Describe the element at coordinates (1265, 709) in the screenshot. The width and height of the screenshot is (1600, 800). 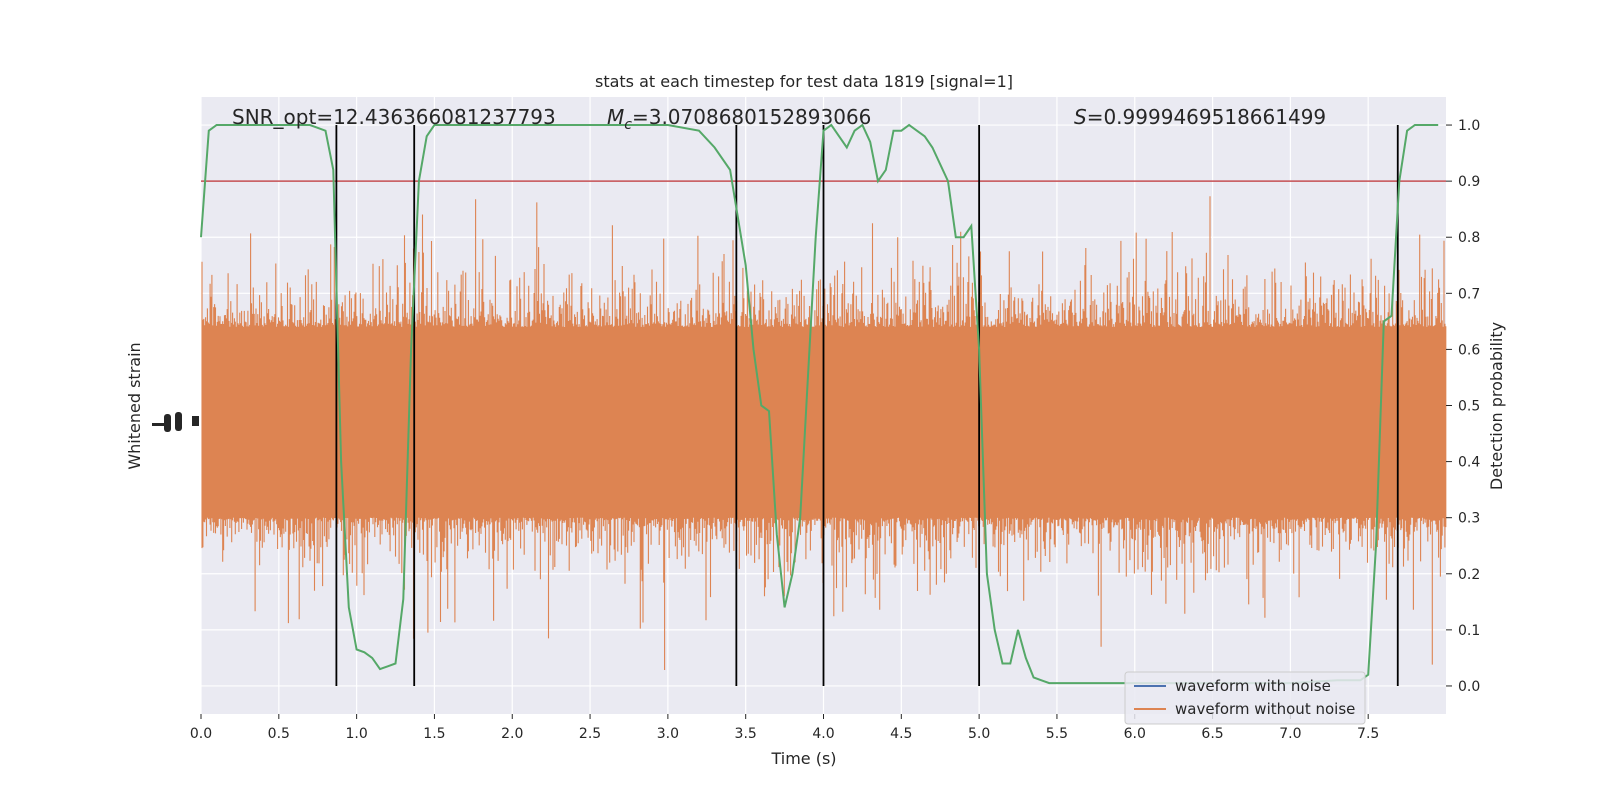
I see `legend-label-without-noise: waveform without noise` at that location.